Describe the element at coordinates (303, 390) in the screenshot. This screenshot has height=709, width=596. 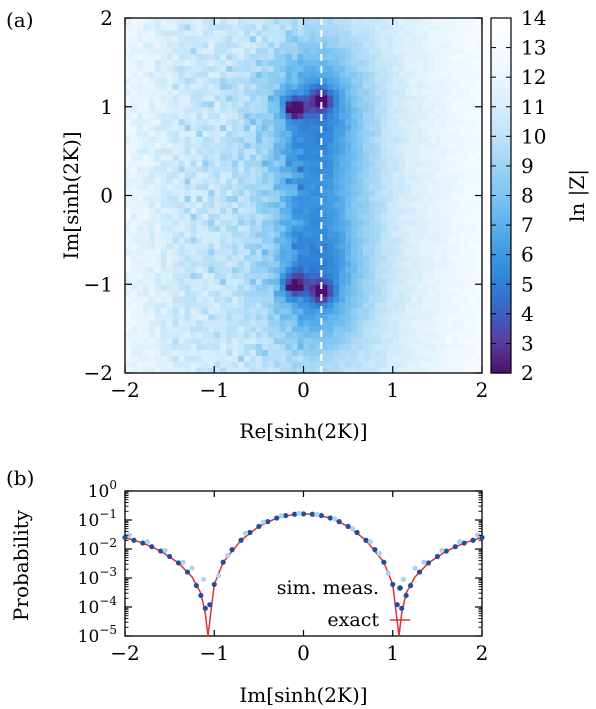
I see `x-tick-label: 0` at that location.